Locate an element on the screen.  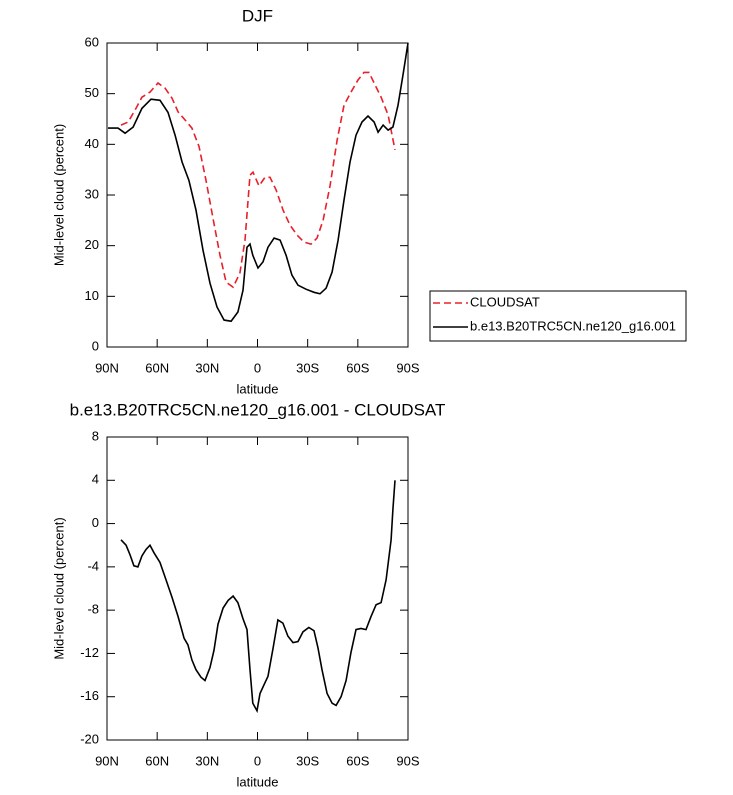
legend-box is located at coordinates (558, 316).